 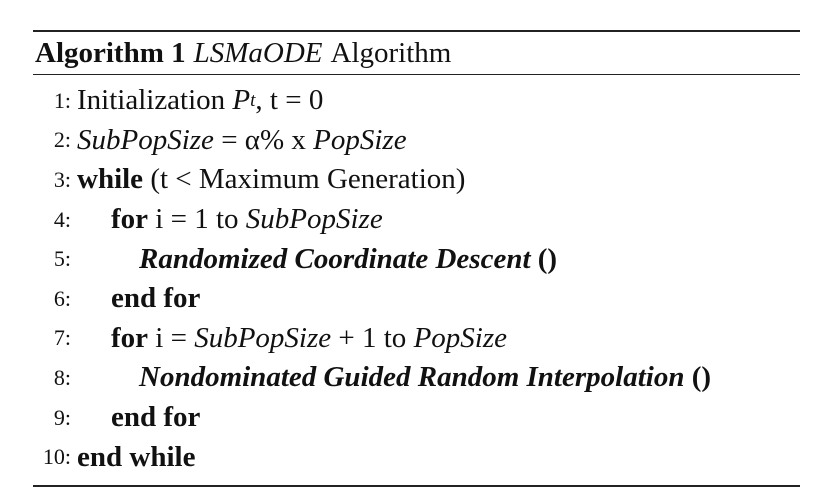 I want to click on line-number: 4:, so click(x=62, y=219).